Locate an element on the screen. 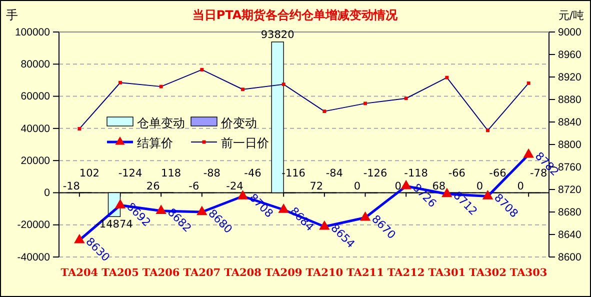 The height and width of the screenshot is (297, 591). data-label: -46 is located at coordinates (253, 174).